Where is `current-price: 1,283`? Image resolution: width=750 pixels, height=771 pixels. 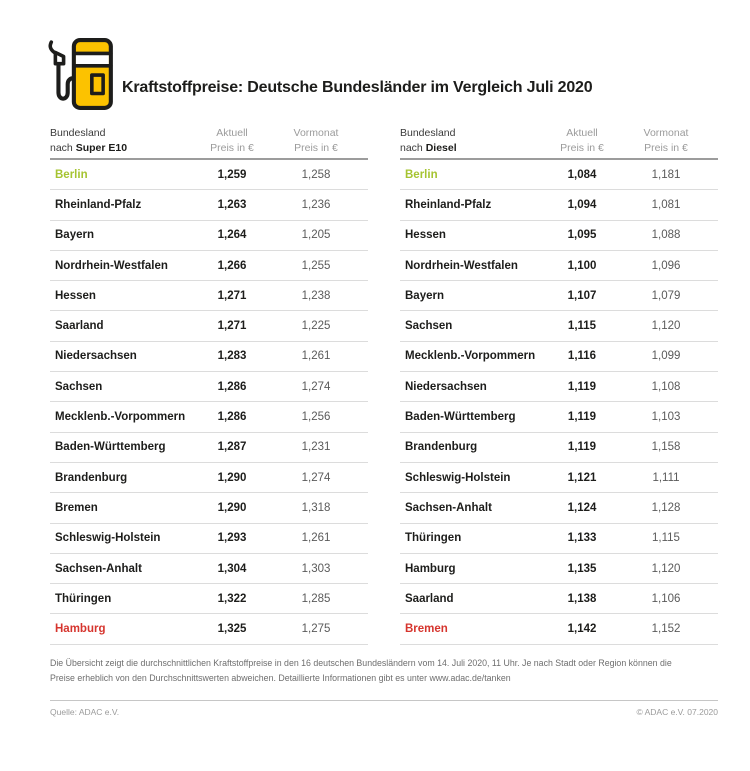
current-price: 1,283 is located at coordinates (232, 356).